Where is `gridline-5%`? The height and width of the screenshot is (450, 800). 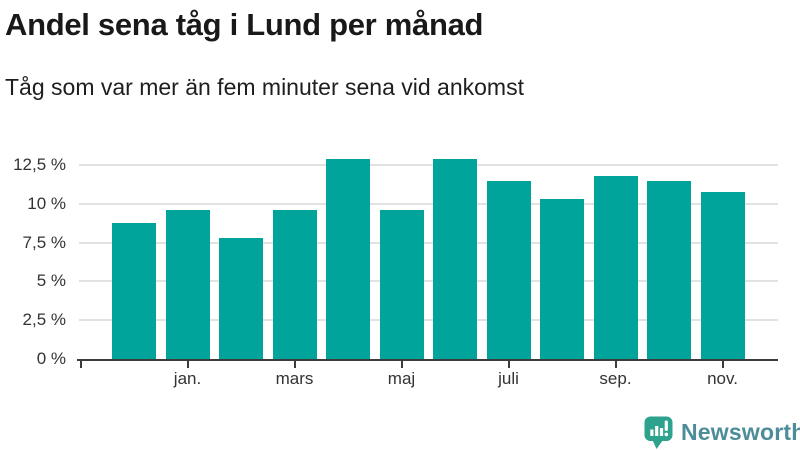
gridline-5% is located at coordinates (428, 281).